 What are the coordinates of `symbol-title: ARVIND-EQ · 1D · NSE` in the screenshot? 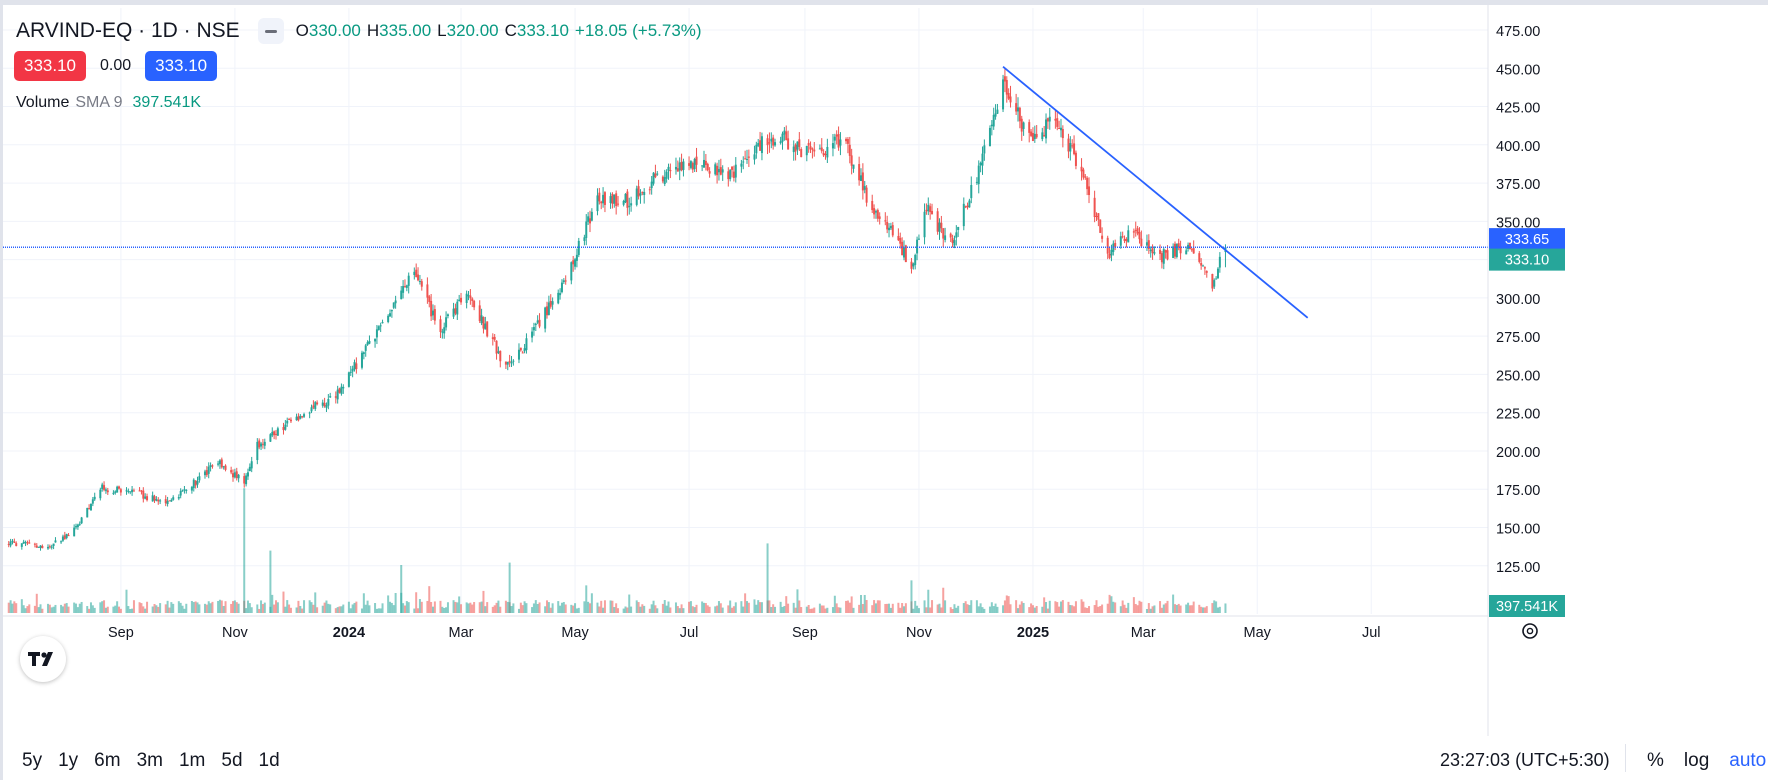 It's located at (128, 30).